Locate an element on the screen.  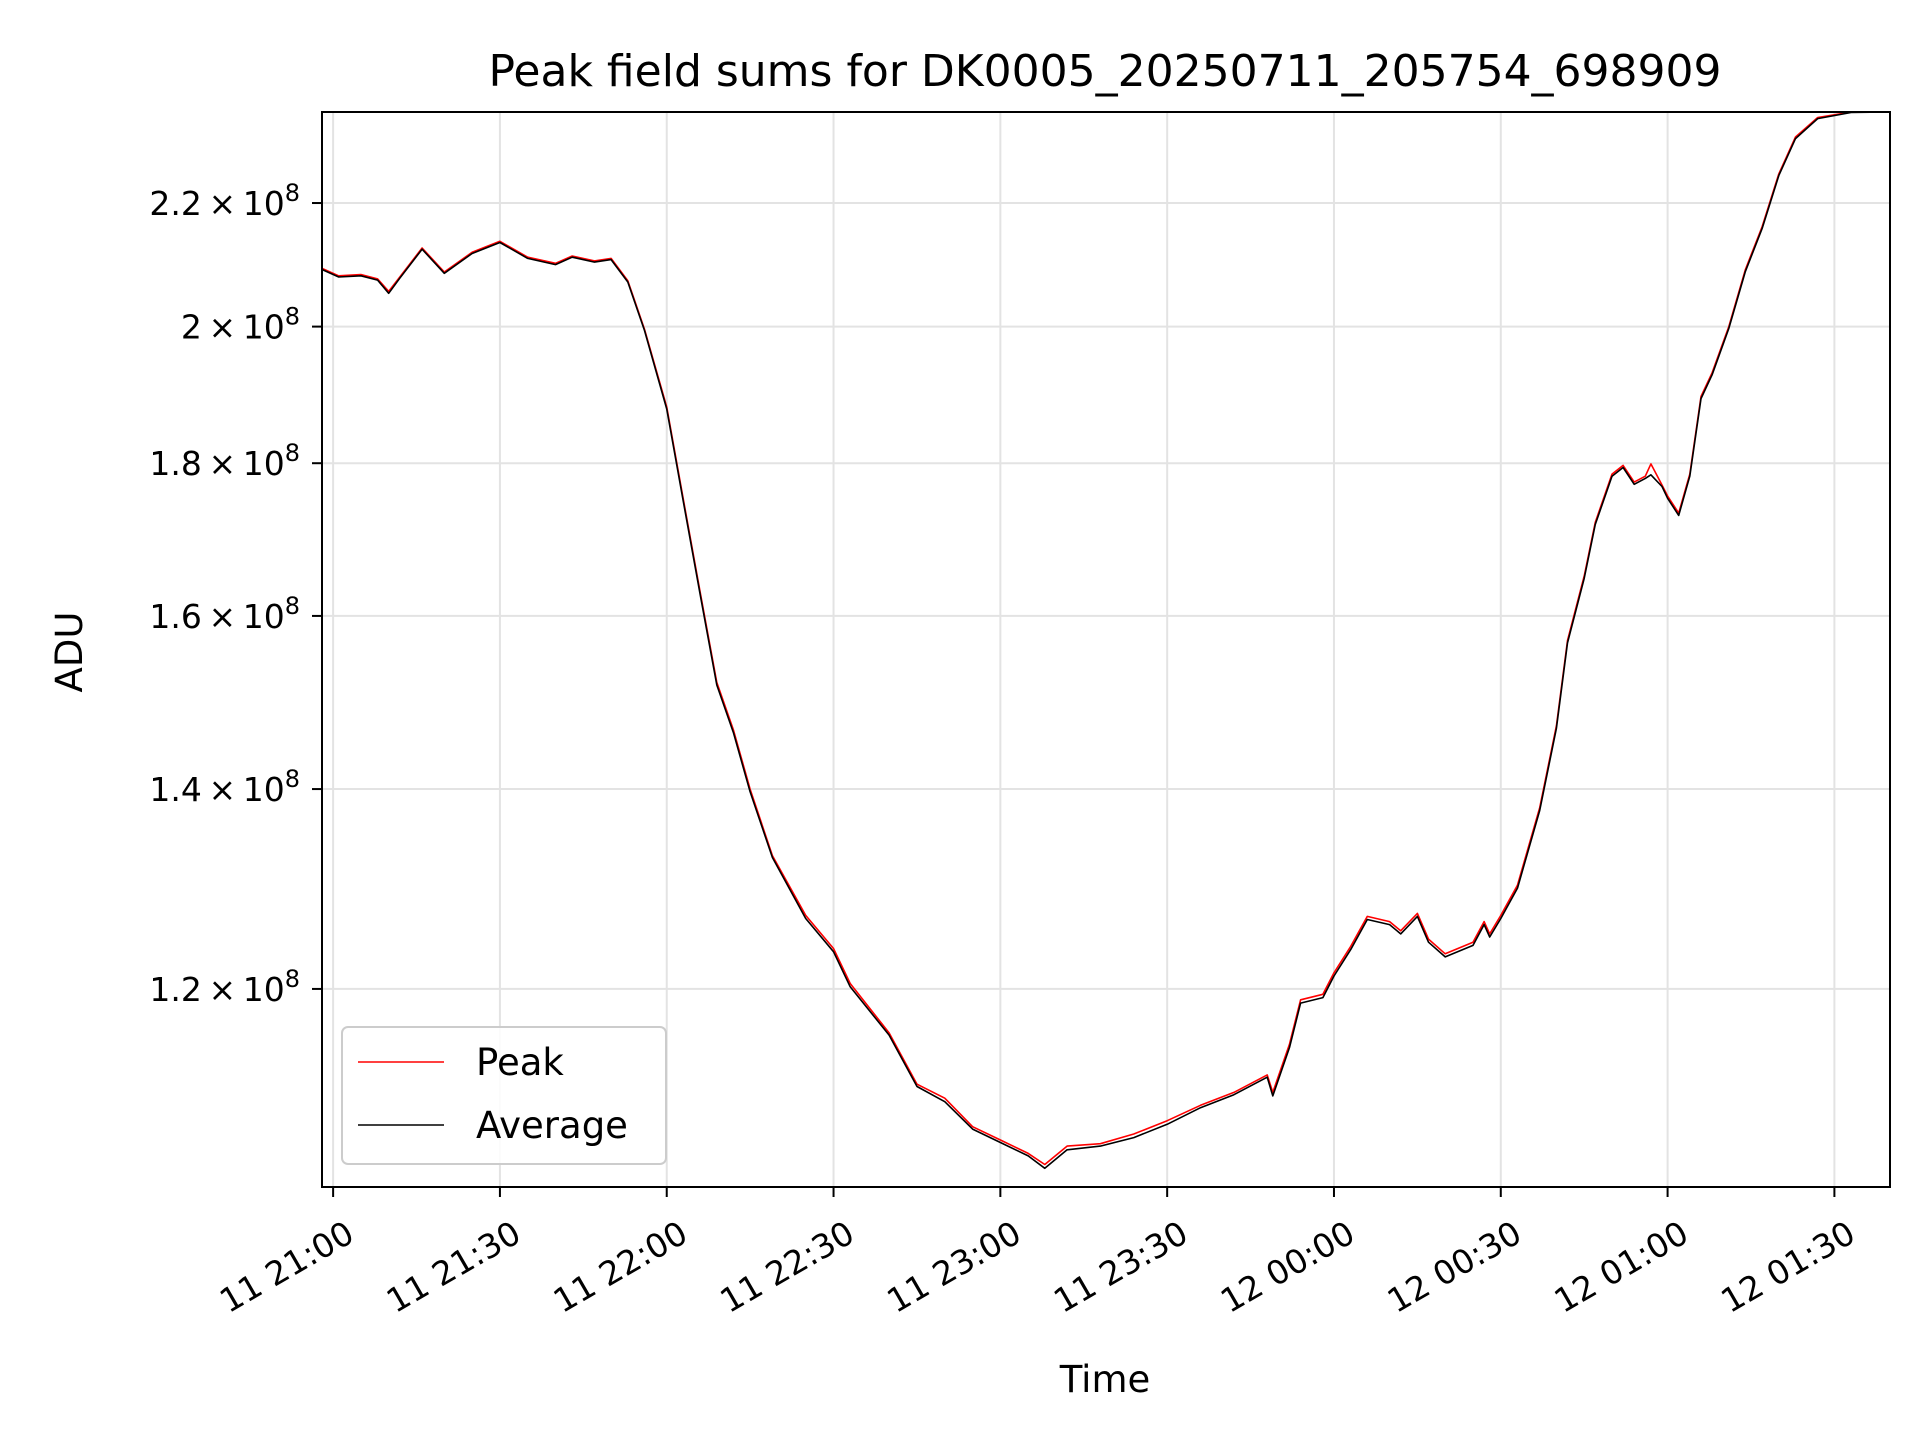
y-tick-mantissa: 2 is located at coordinates (191, 327).